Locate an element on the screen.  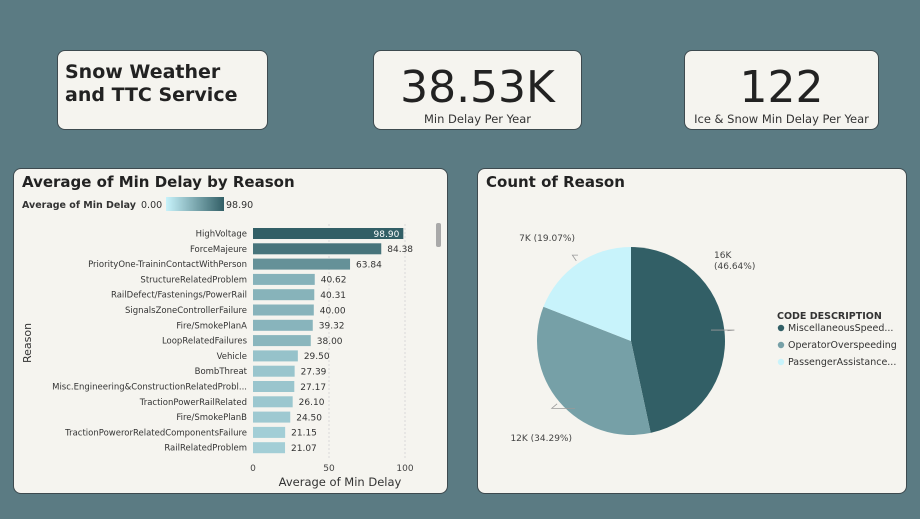
category-label: SignalsZoneControllerFailure is located at coordinates (186, 311).